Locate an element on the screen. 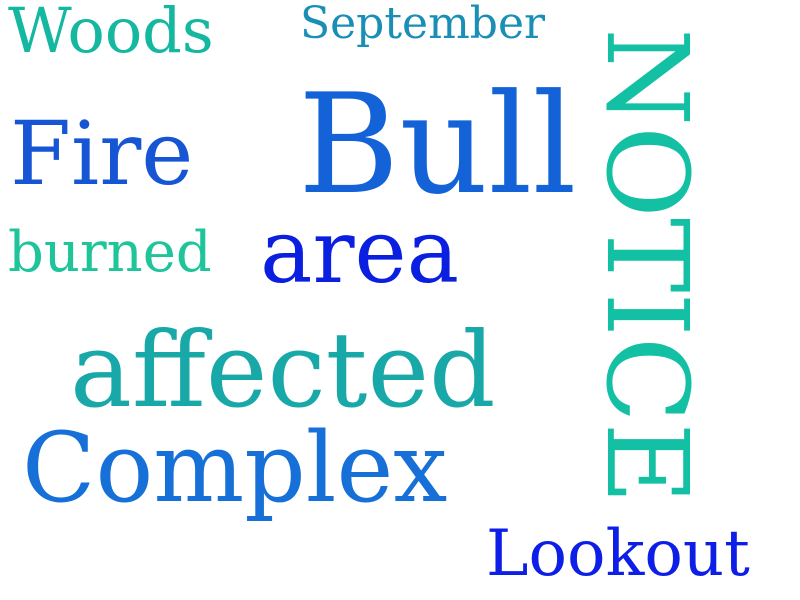 The height and width of the screenshot is (600, 800). word-affected: affected is located at coordinates (283, 370).